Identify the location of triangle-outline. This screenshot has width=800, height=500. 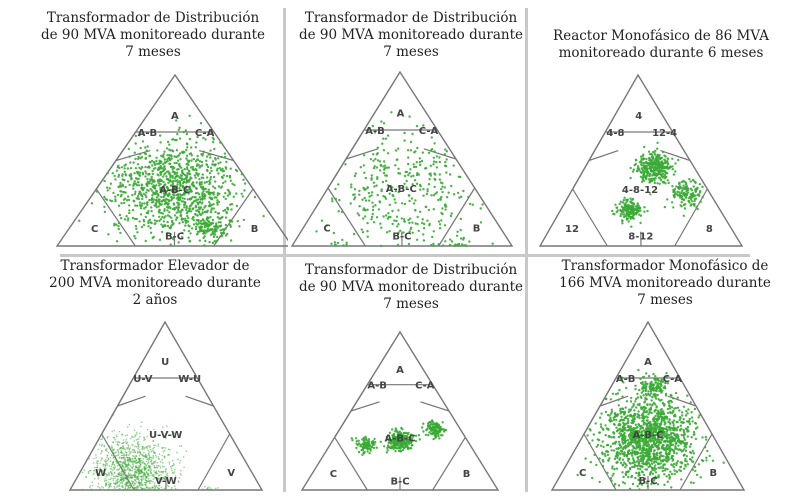
(402, 158).